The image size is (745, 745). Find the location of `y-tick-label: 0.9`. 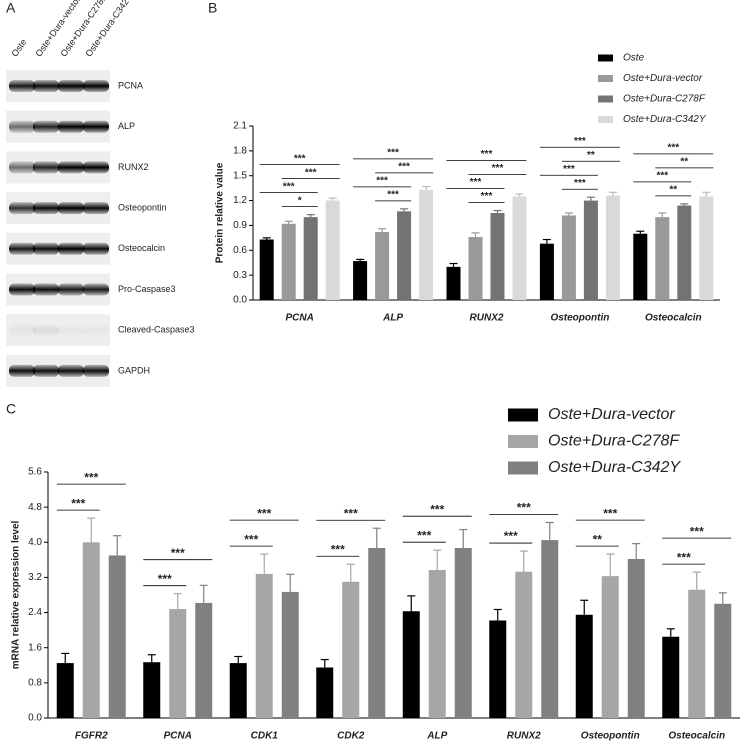

y-tick-label: 0.9 is located at coordinates (240, 225).